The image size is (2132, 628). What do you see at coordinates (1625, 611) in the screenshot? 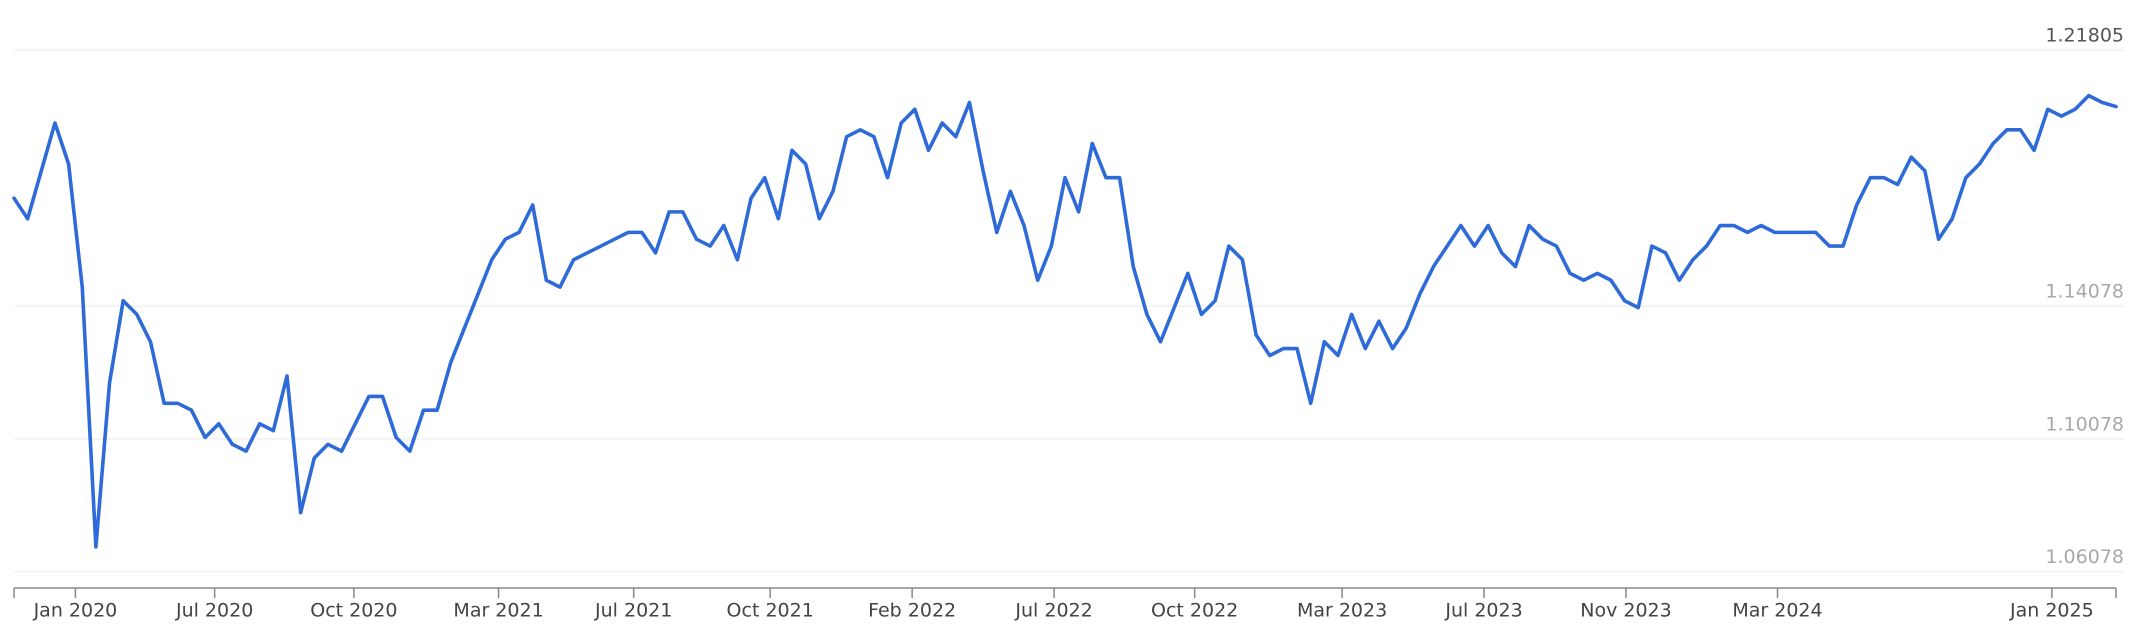
I see `x-tick-label: Nov 2023` at bounding box center [1625, 611].